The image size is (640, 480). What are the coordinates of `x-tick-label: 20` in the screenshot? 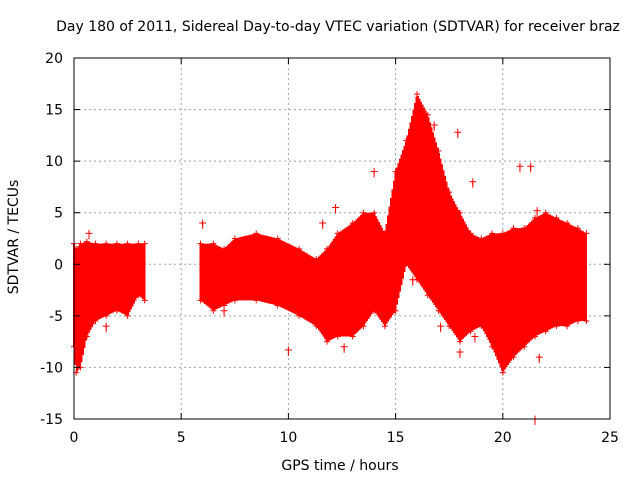 It's located at (503, 438).